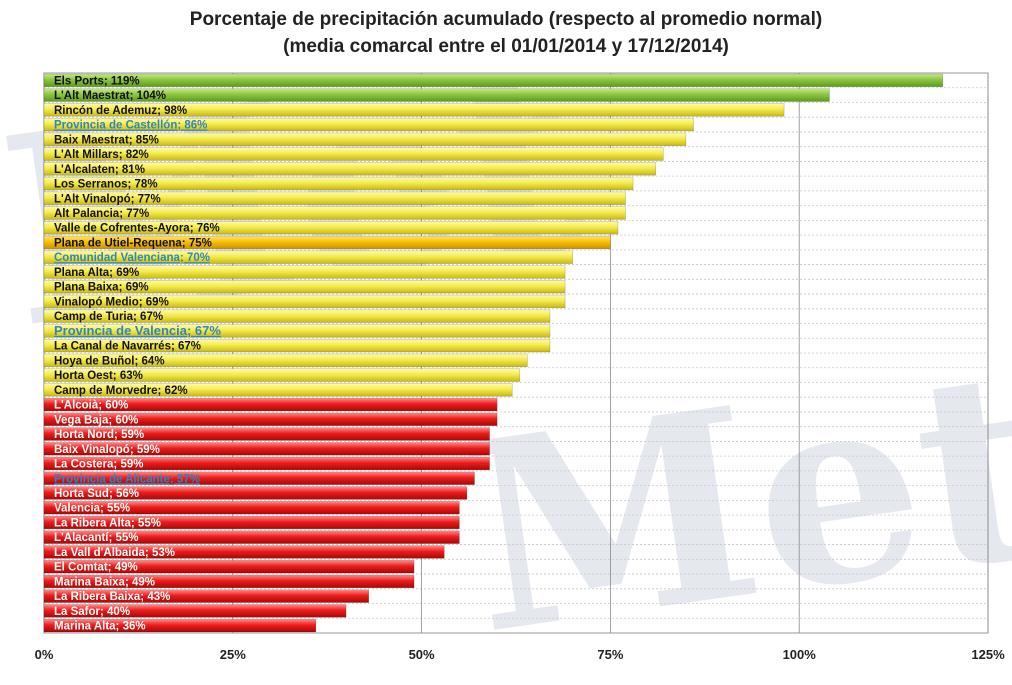 The height and width of the screenshot is (685, 1012). I want to click on bar-label: Vinalopó Medio; 69%, so click(111, 302).